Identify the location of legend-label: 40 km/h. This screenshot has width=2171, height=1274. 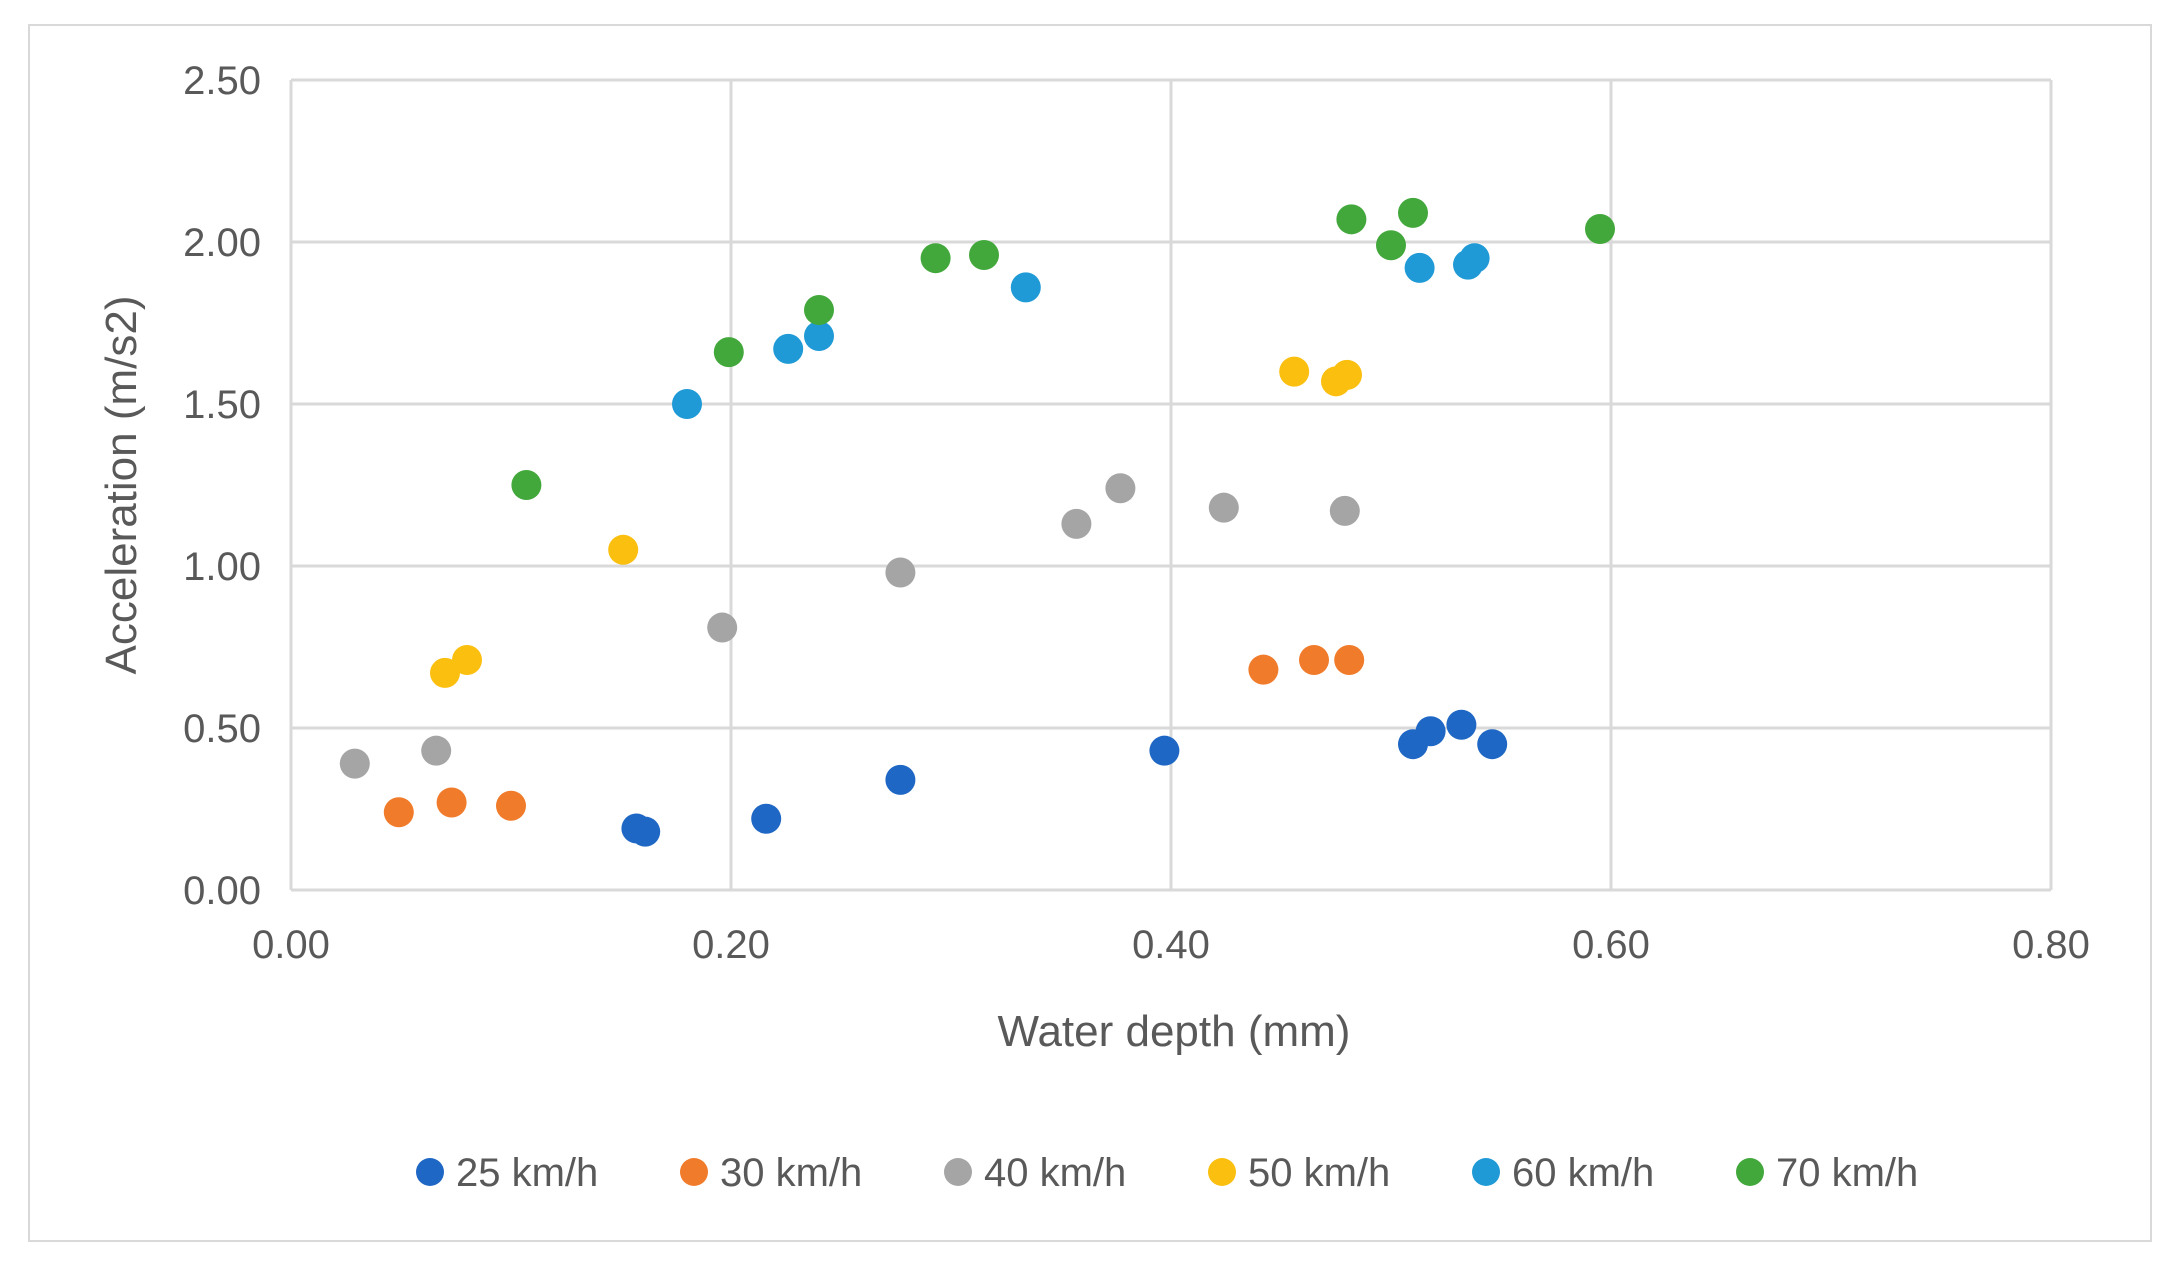
(1055, 1173).